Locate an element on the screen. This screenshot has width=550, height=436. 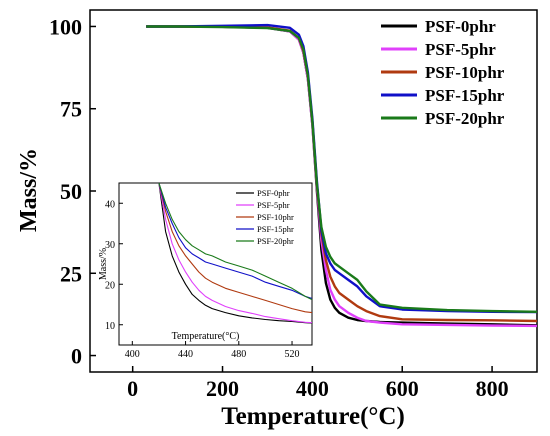
inset-series-line-psf-0phr is located at coordinates (235, 253).